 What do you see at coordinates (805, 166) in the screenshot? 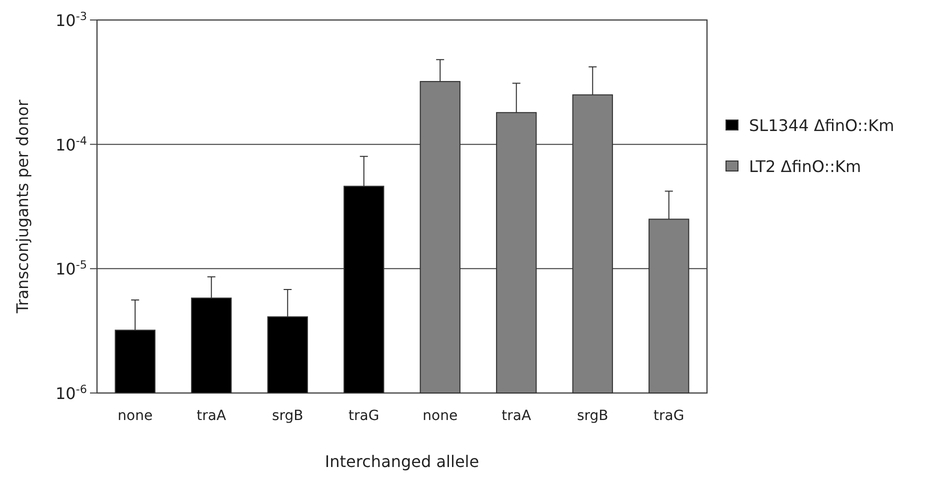
I see `legend-label: LT2 ΔfinO::Km` at bounding box center [805, 166].